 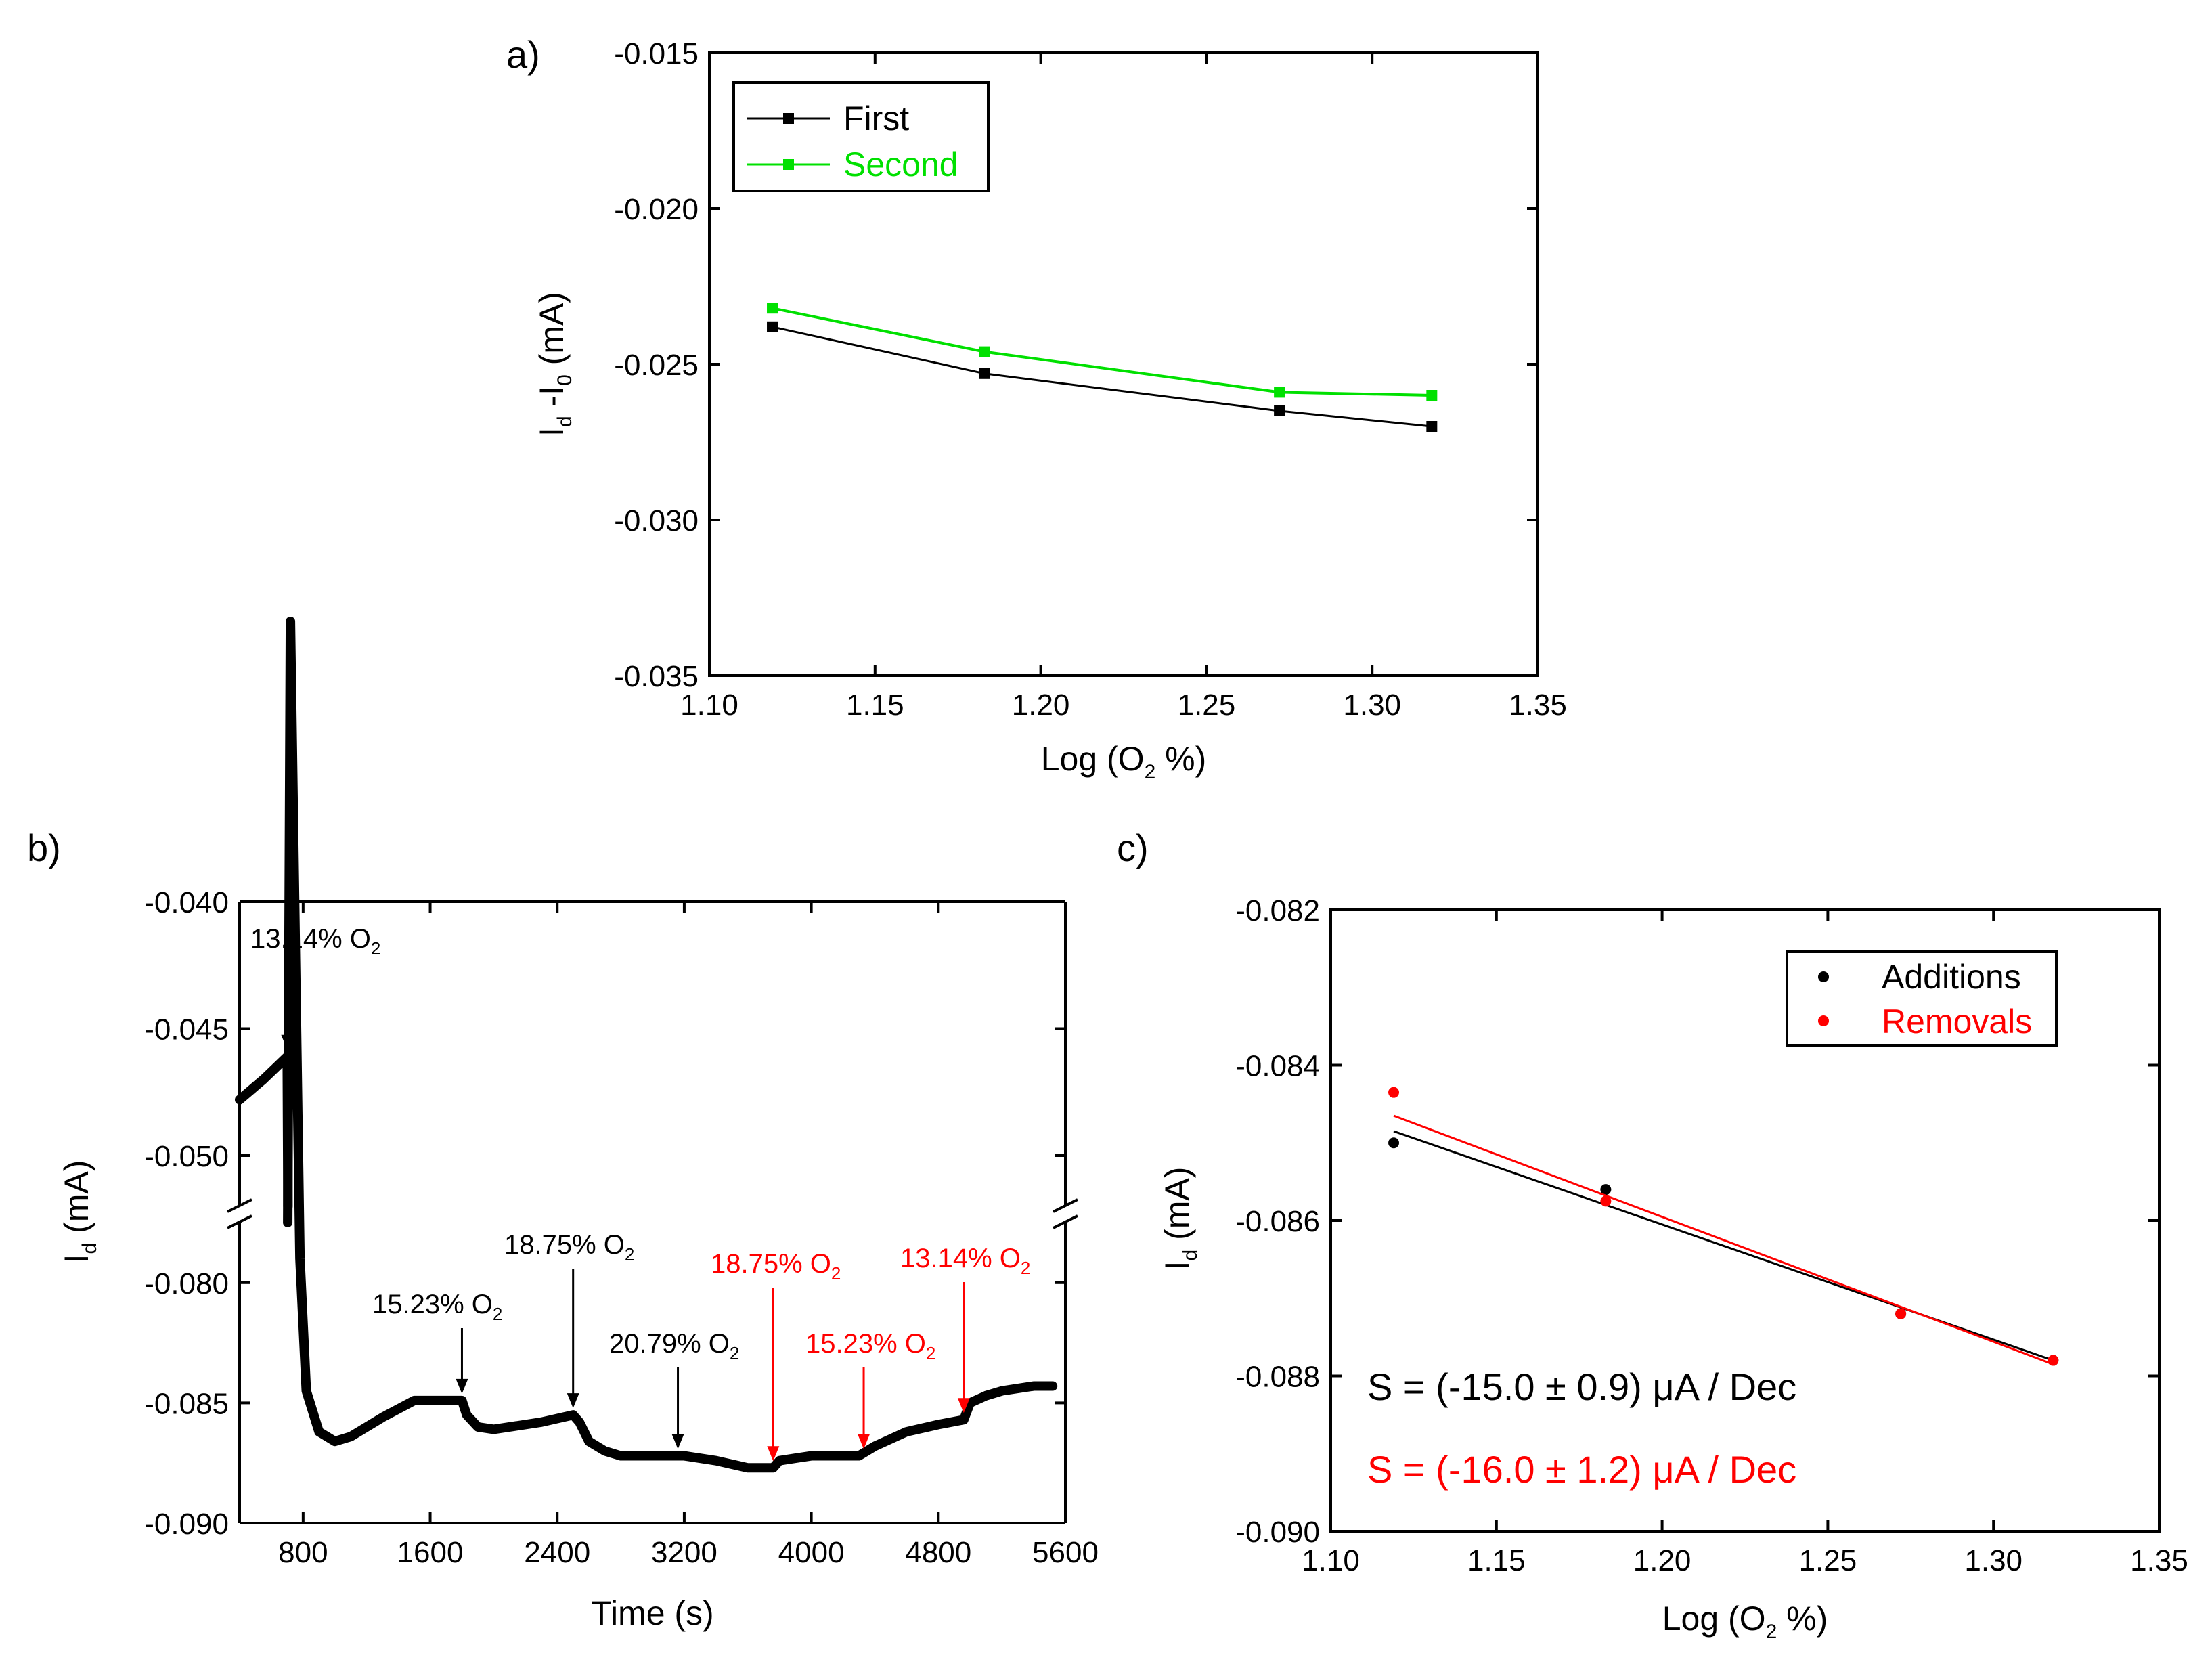 What do you see at coordinates (186, 1030) in the screenshot?
I see `panel-b-y-upper-tick-label: -0.045` at bounding box center [186, 1030].